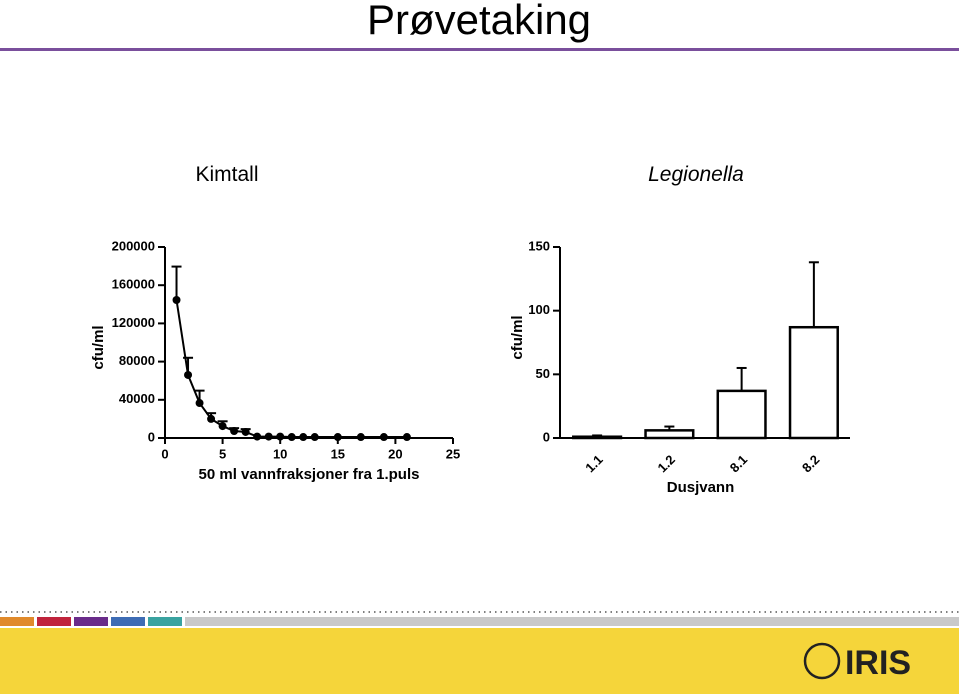 This screenshot has height=694, width=959. I want to click on footer-band, so click(479, 661).